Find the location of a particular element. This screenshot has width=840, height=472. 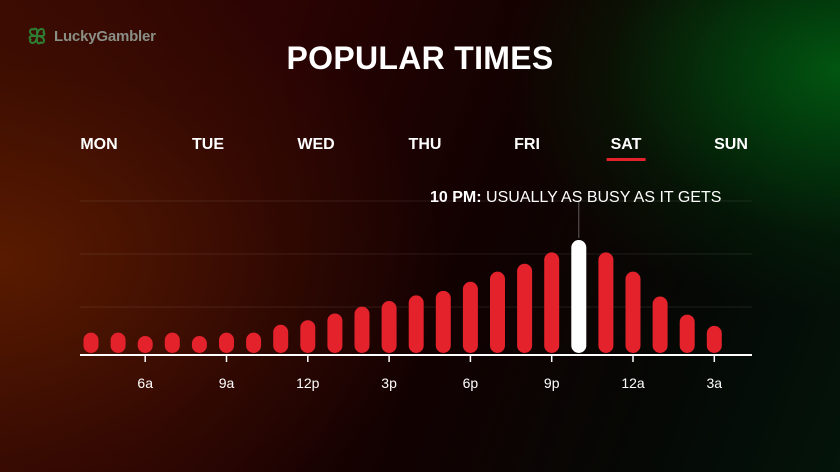

bar-12p is located at coordinates (308, 336).